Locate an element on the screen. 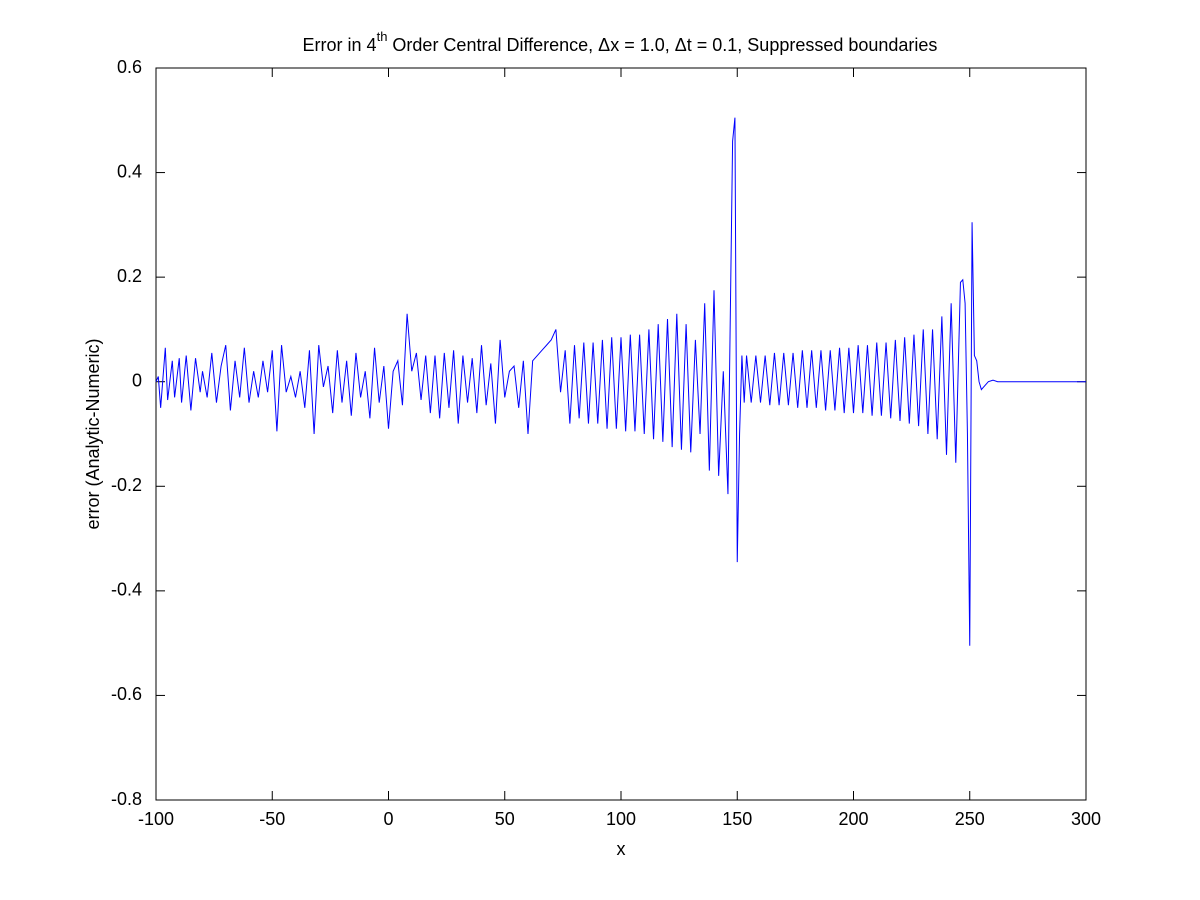  x-tick-label: 300 is located at coordinates (1086, 819).